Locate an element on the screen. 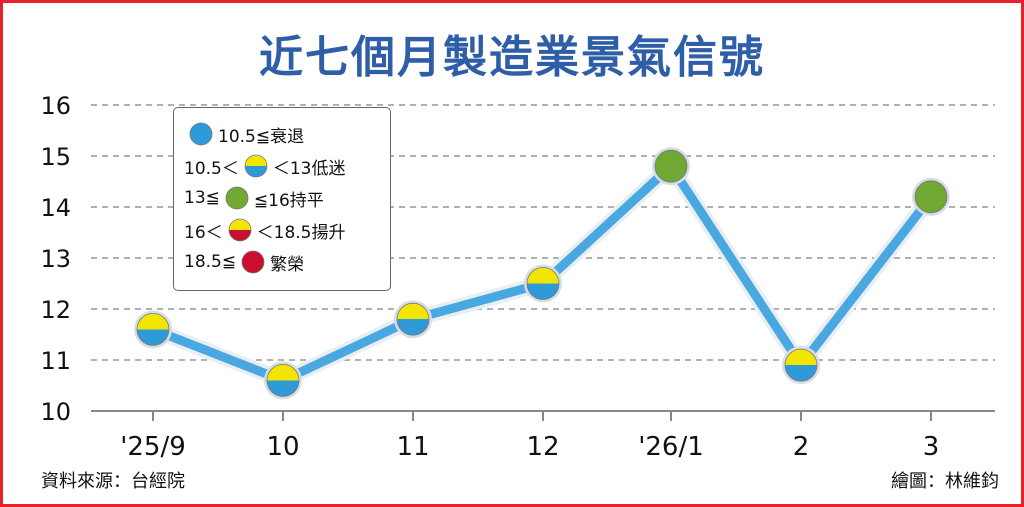  legend-item-boom: 18.5≦ 繁榮 is located at coordinates (287, 262).